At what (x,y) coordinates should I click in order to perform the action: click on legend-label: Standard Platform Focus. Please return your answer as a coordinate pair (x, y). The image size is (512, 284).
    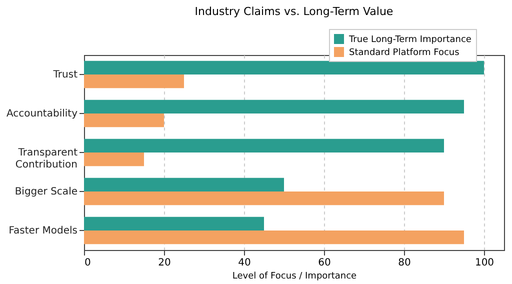
    Looking at the image, I should click on (404, 53).